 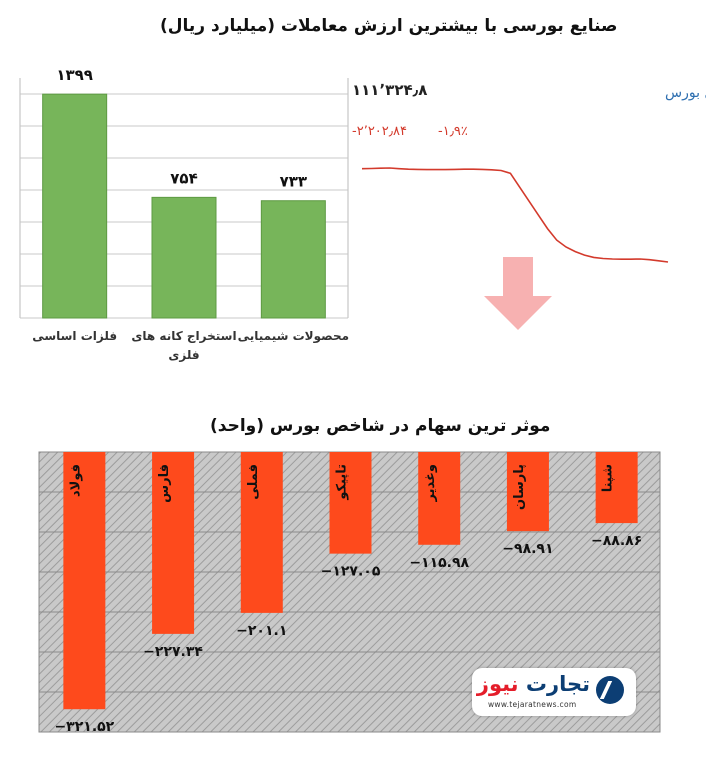 What do you see at coordinates (519, 487) in the screenshot?
I see `category-label: پارسان` at bounding box center [519, 487].